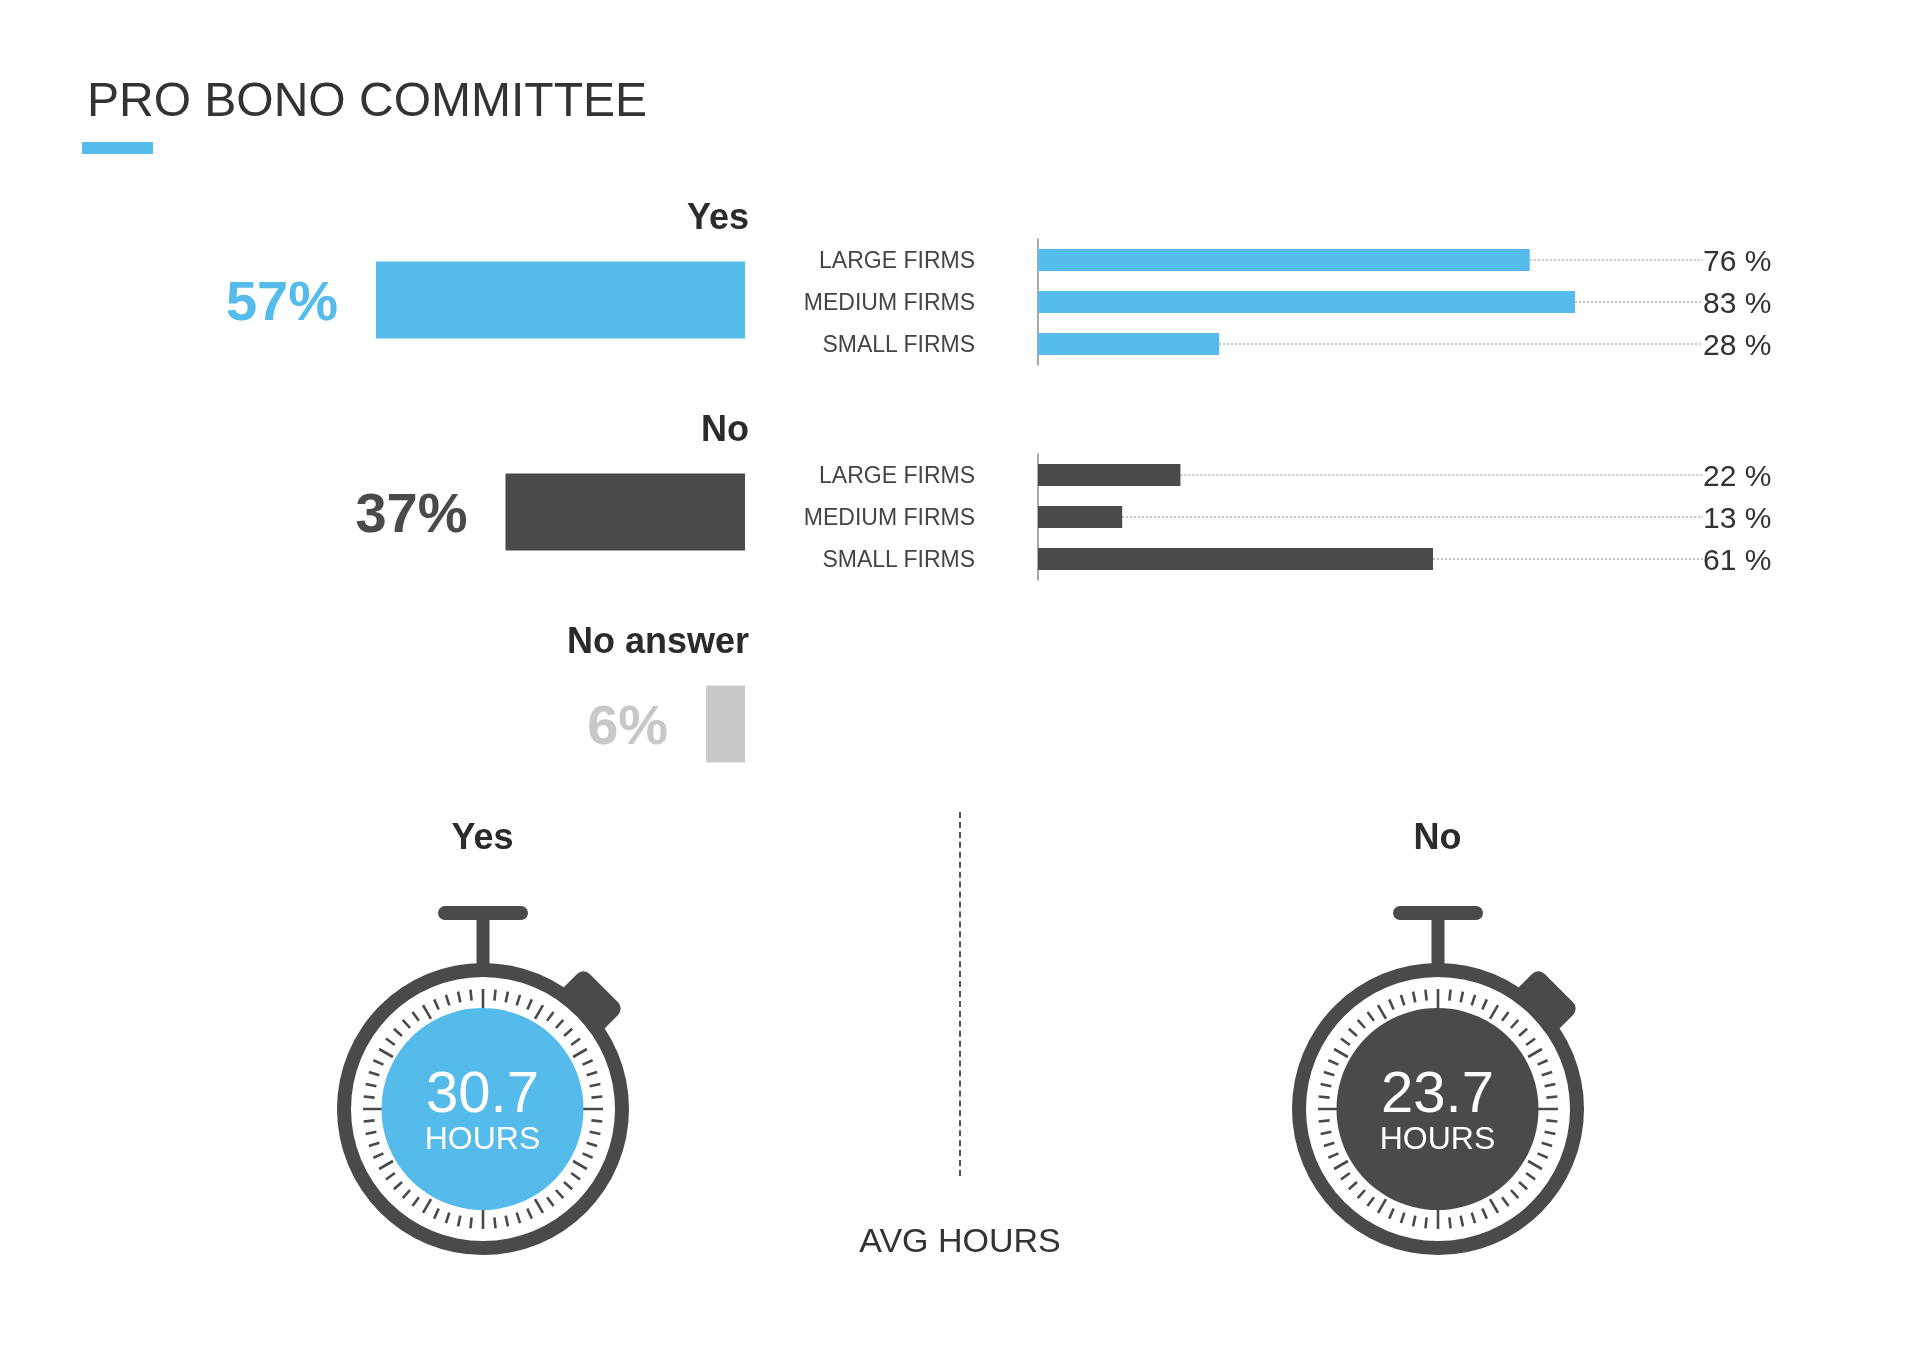  Describe the element at coordinates (482, 836) in the screenshot. I see `category-label: Yes` at that location.